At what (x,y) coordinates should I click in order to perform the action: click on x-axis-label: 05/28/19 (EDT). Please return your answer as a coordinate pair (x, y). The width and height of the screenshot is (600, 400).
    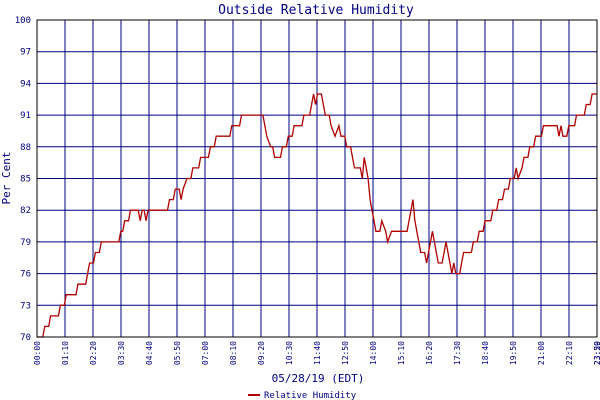
    Looking at the image, I should click on (318, 378).